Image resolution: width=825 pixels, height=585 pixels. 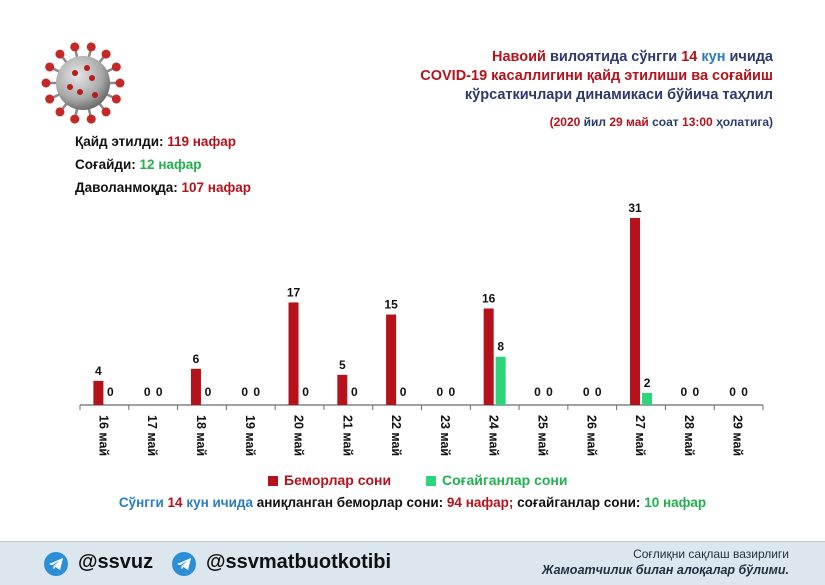 I want to click on x-tick-label: 22 май, so click(x=396, y=435).